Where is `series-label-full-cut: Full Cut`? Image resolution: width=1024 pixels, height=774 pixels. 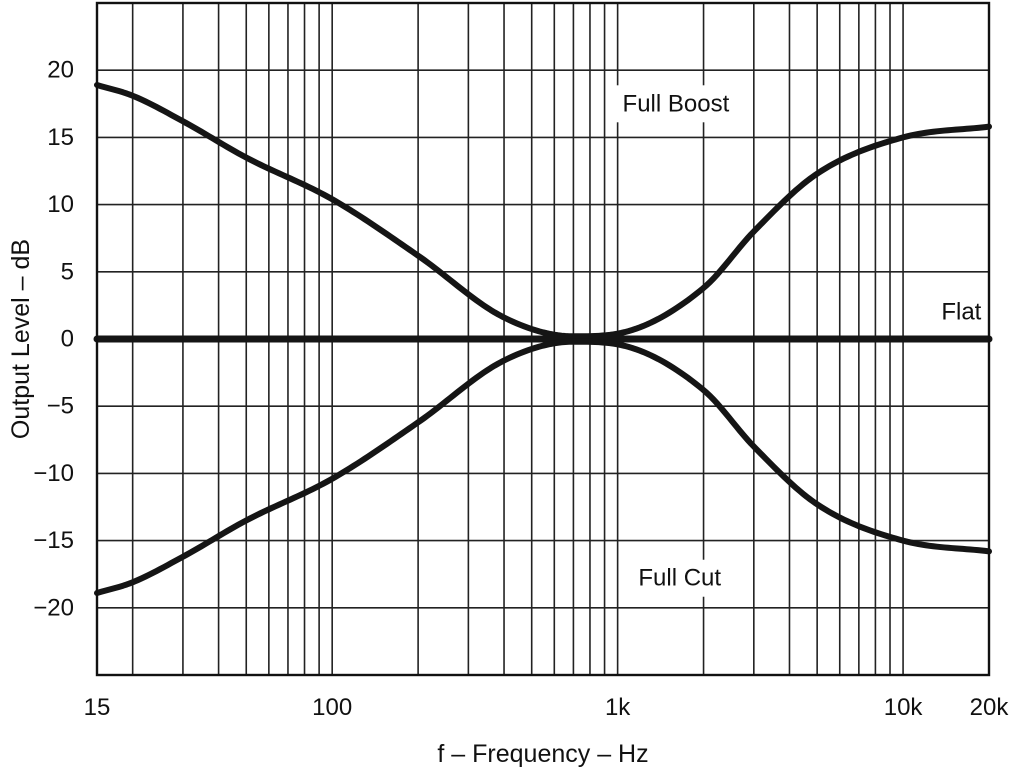
series-label-full-cut: Full Cut is located at coordinates (679, 578).